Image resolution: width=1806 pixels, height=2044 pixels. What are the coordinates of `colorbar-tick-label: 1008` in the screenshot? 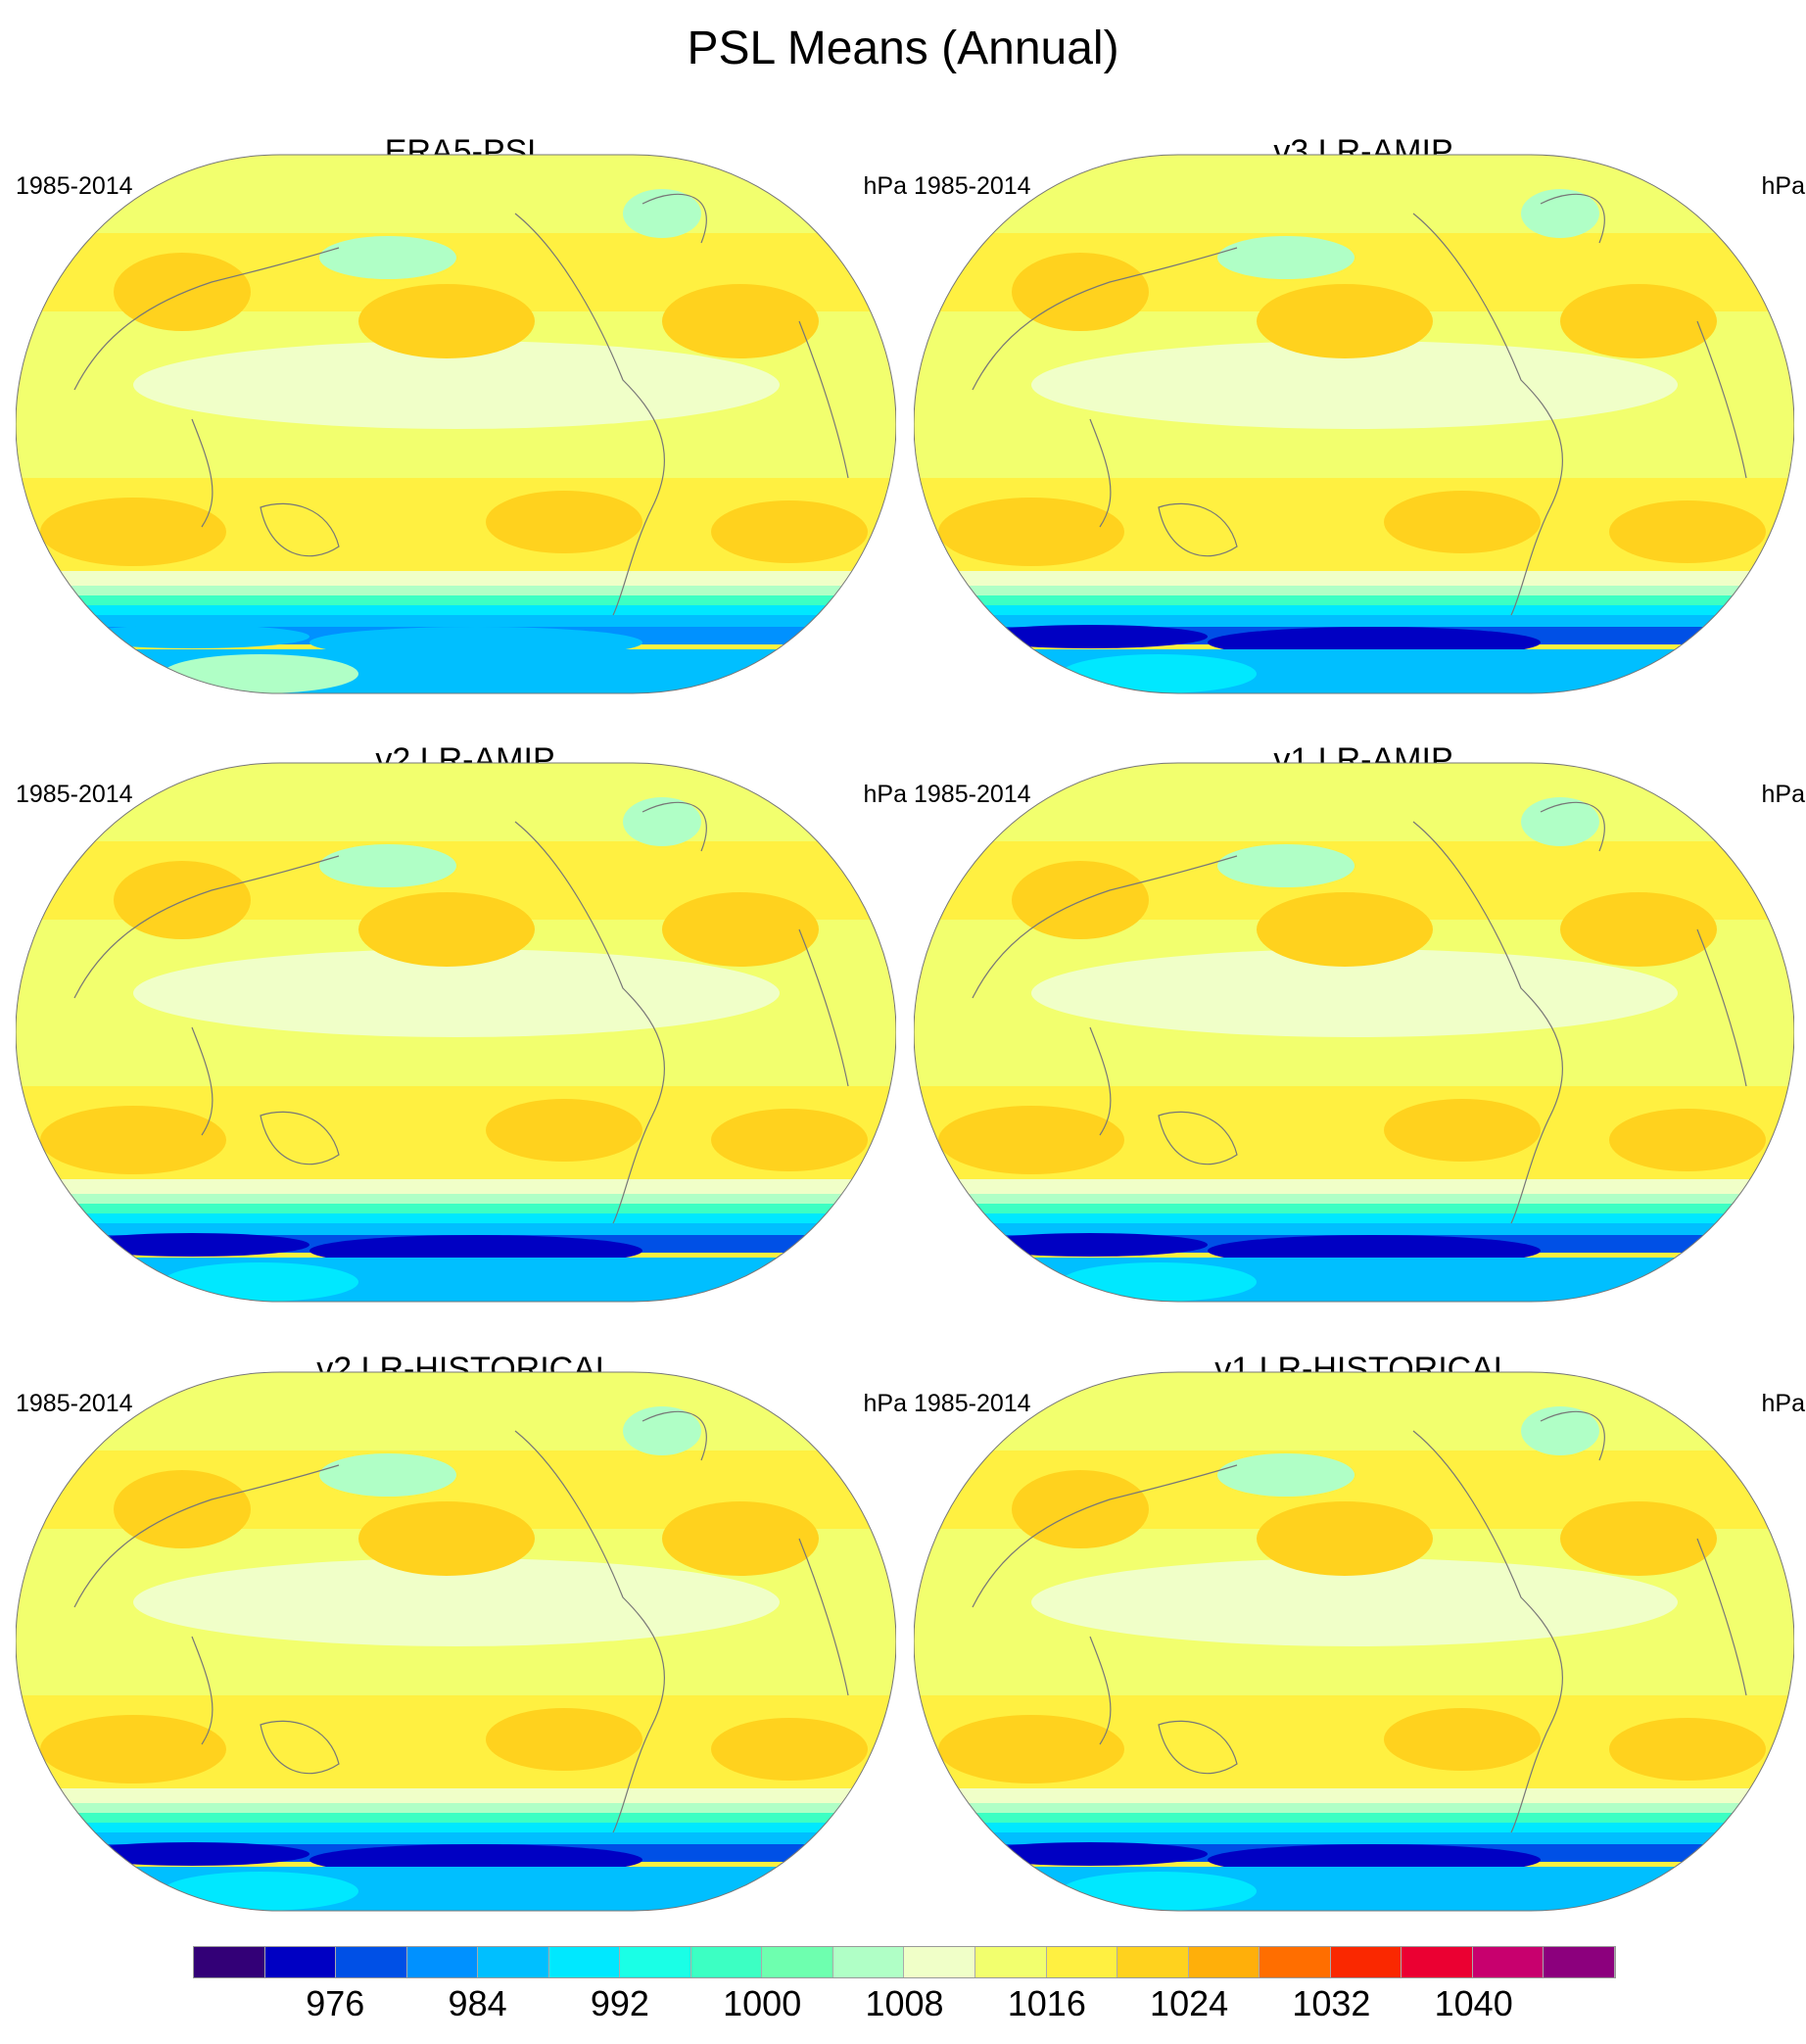 It's located at (905, 2003).